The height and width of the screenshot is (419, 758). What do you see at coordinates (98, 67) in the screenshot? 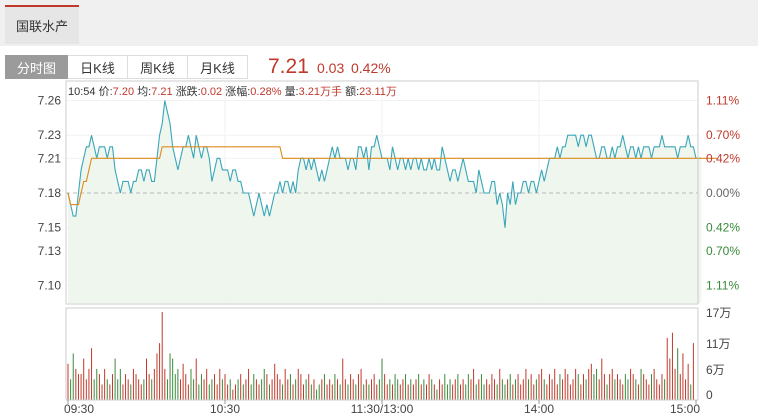
I see `tab-daily-k: 日K线` at bounding box center [98, 67].